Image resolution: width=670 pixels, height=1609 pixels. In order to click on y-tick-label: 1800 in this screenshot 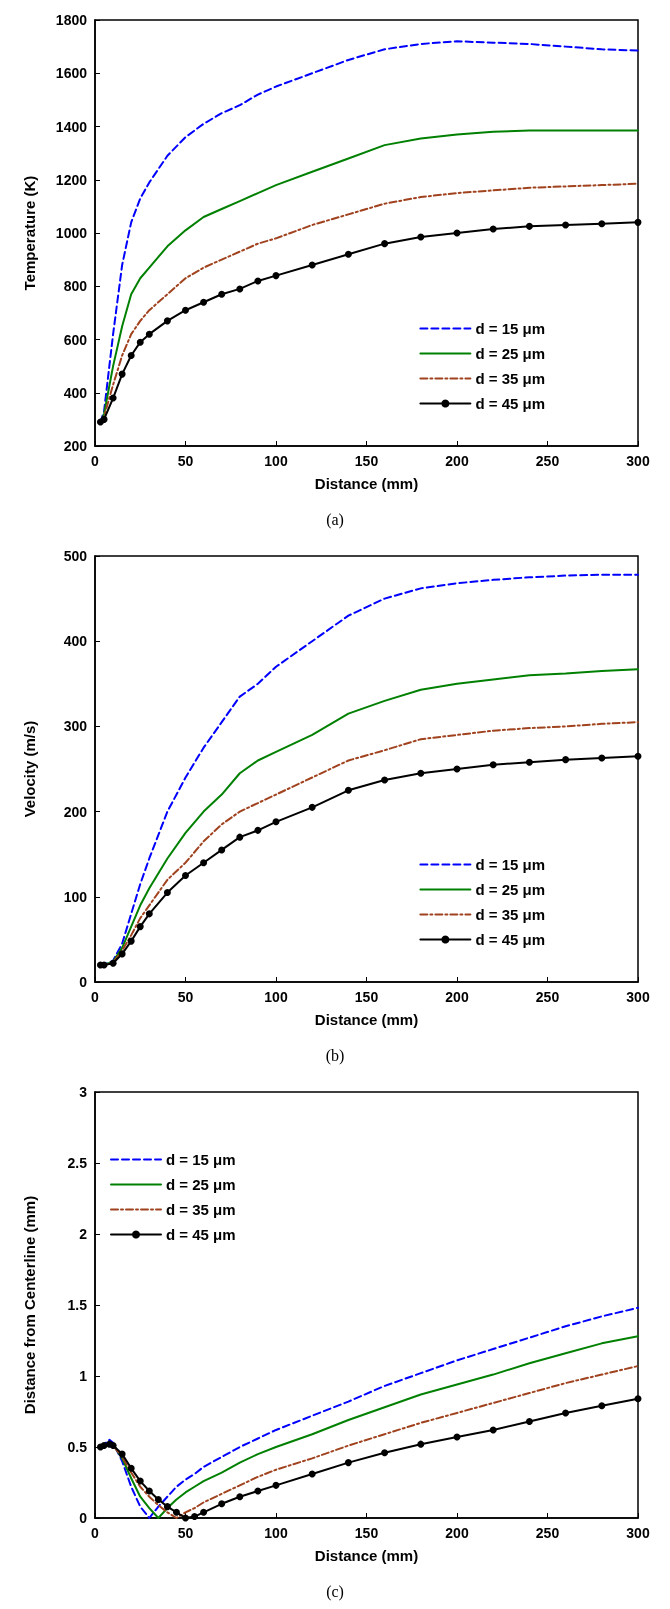, I will do `click(71, 20)`.